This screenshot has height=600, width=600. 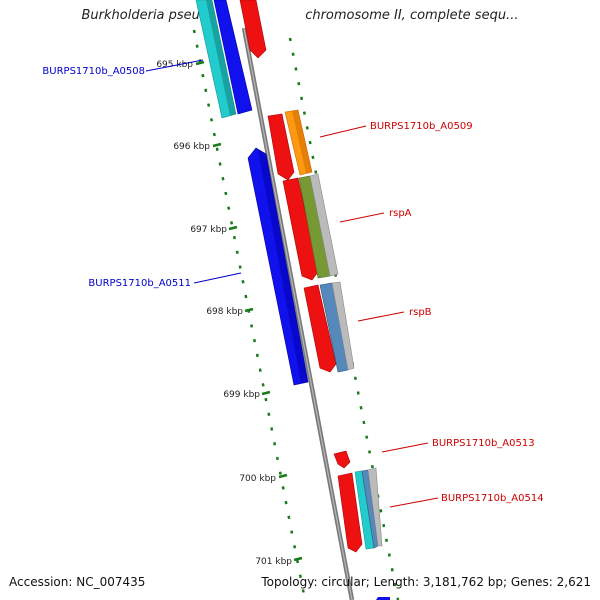 I want to click on leader-line-a0509, so click(x=343, y=131).